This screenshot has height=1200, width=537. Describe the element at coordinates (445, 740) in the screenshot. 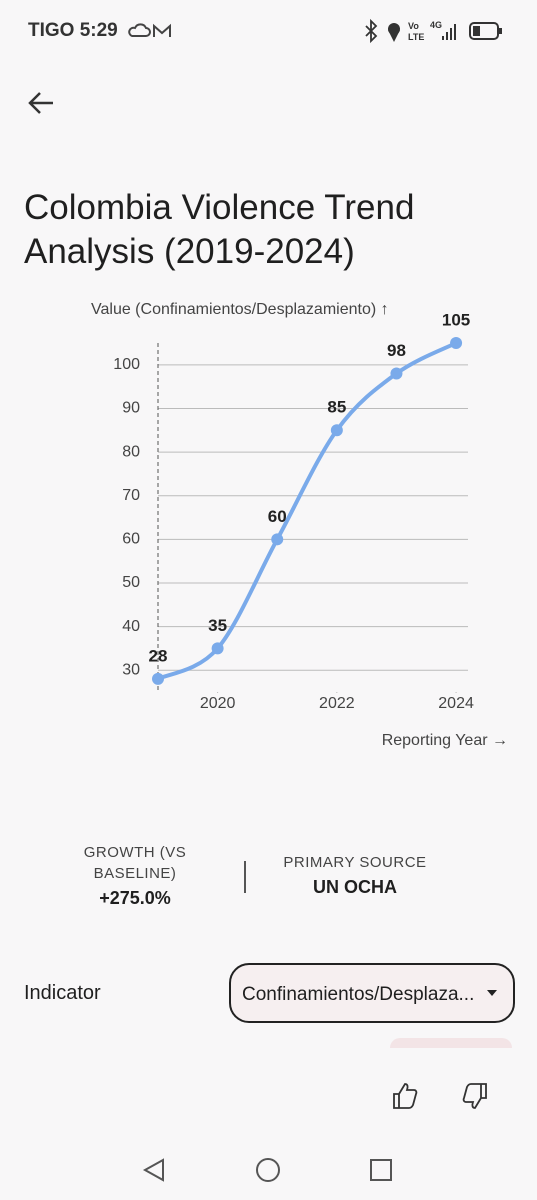

I see `x-axis-label: Reporting Year →` at that location.